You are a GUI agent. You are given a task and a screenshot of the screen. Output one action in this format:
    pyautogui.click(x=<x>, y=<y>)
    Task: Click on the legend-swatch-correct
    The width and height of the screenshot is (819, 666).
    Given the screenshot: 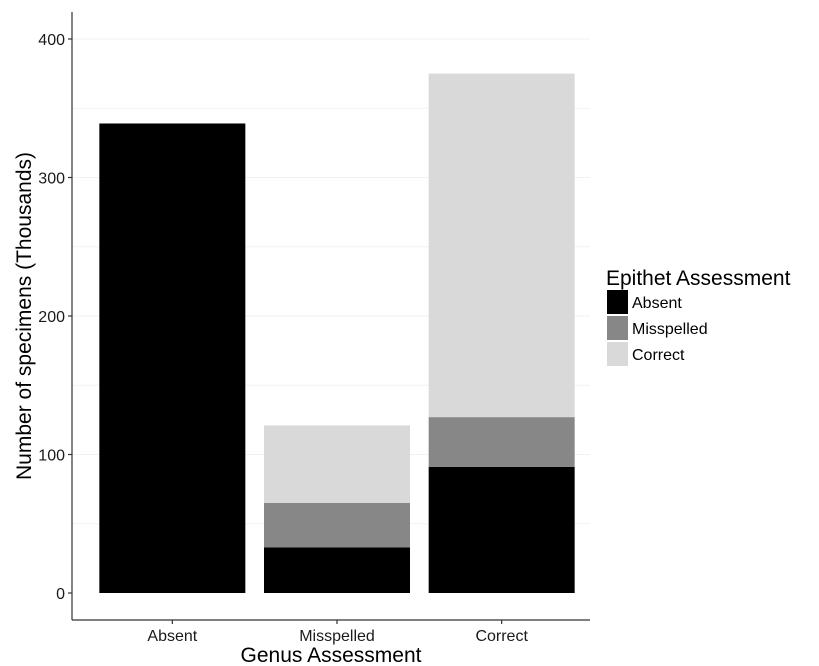 What is the action you would take?
    pyautogui.click(x=617, y=354)
    